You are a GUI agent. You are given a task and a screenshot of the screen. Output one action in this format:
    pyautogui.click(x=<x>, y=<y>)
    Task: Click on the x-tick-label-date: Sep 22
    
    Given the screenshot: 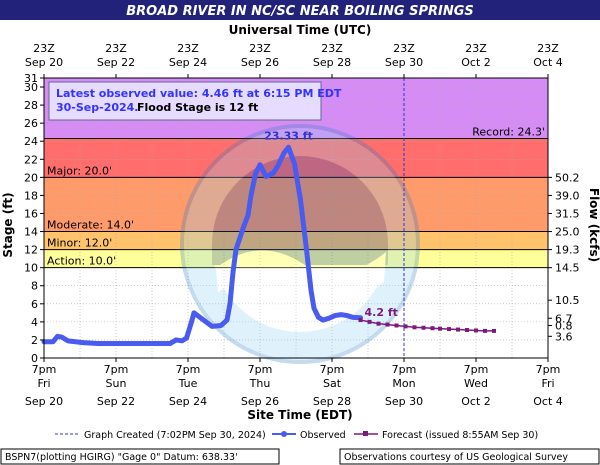 What is the action you would take?
    pyautogui.click(x=116, y=401)
    